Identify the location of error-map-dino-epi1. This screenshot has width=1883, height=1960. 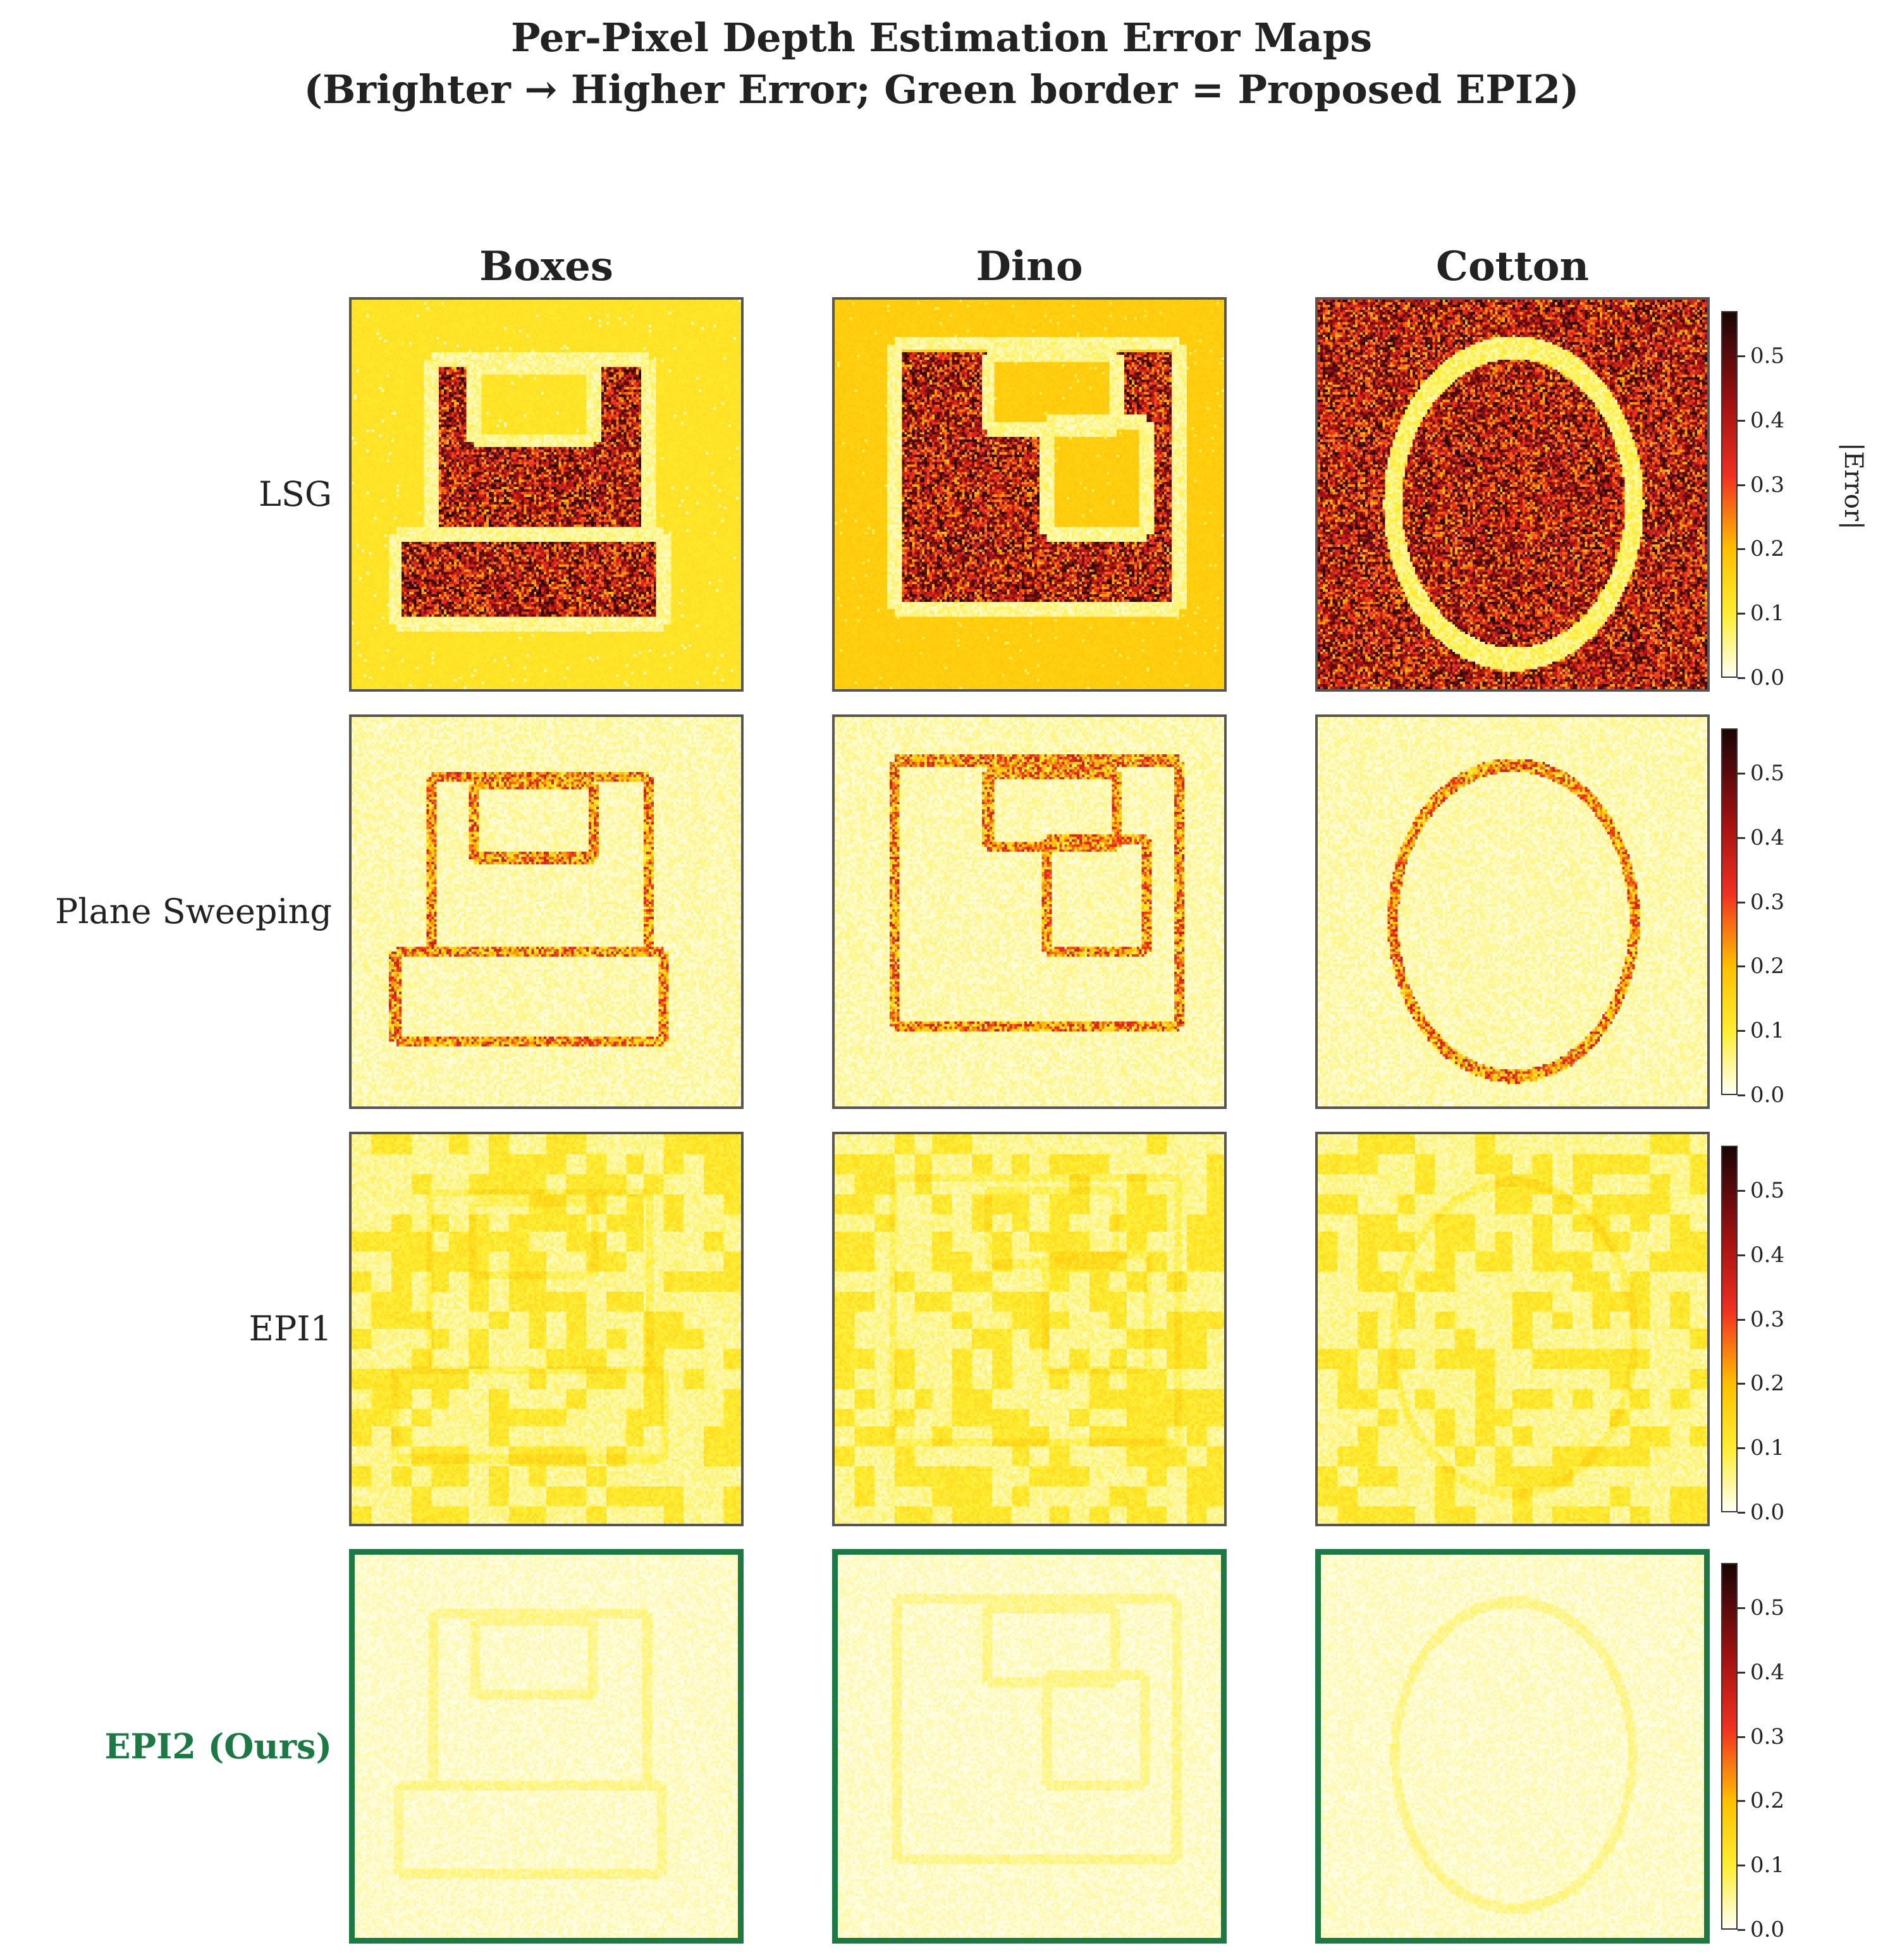
(1029, 1329).